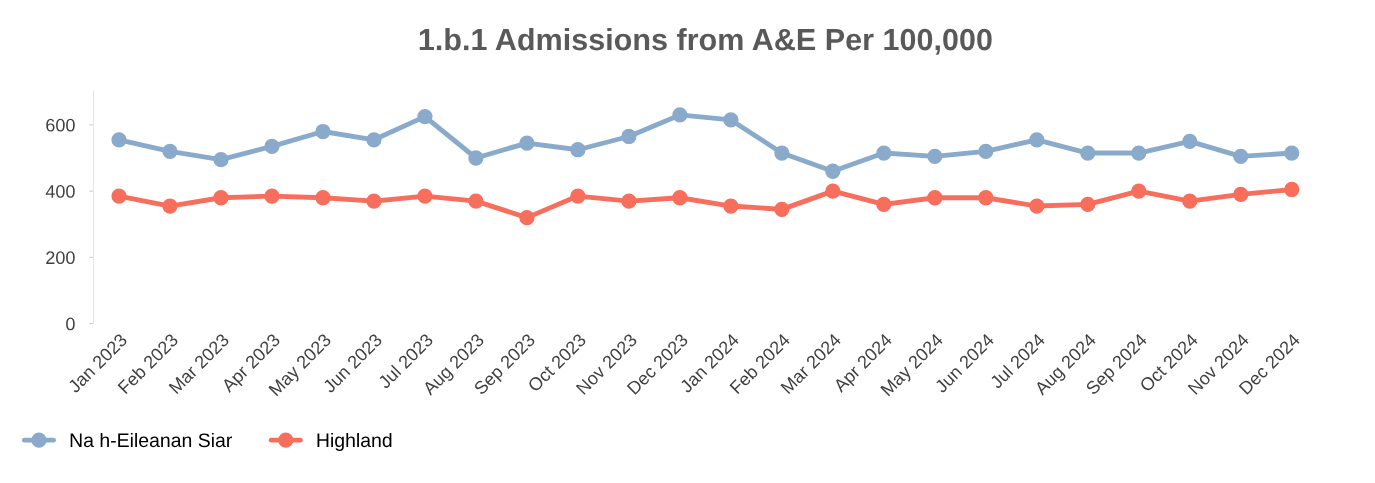 The width and height of the screenshot is (1375, 483). Describe the element at coordinates (354, 442) in the screenshot. I see `legend-label: Highland` at that location.